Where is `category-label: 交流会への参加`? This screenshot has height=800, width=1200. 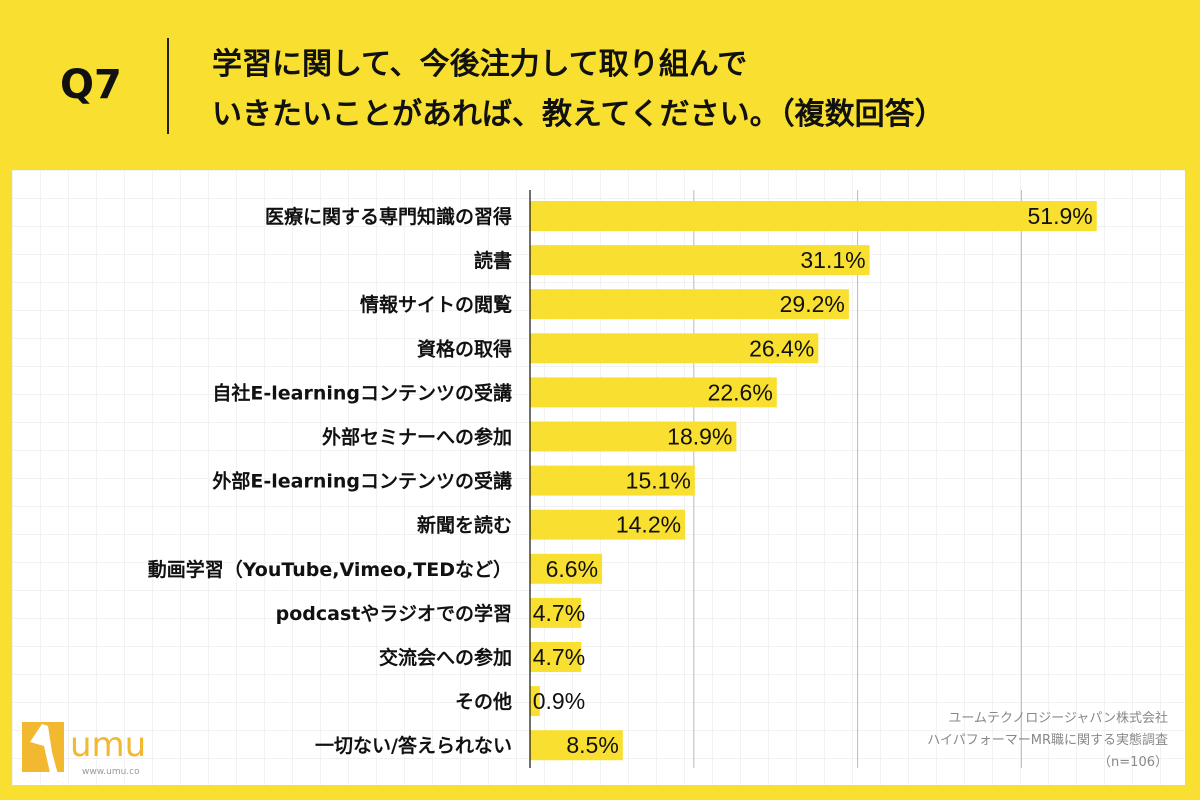
category-label: 交流会への参加 is located at coordinates (445, 657).